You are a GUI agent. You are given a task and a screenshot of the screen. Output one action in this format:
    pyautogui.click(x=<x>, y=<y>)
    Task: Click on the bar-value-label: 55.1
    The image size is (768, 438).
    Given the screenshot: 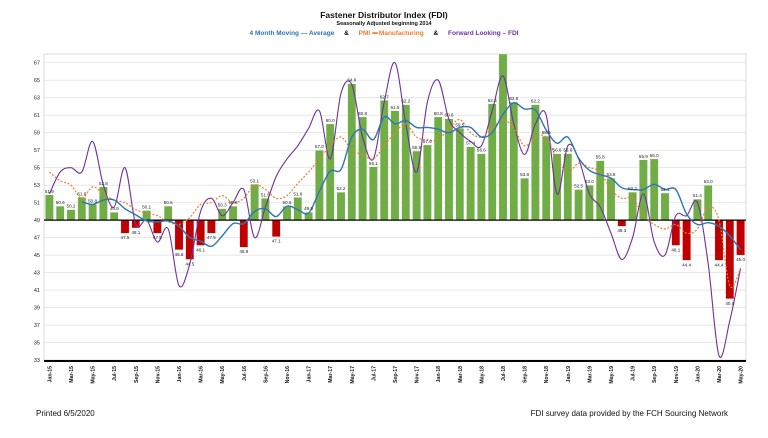 What is the action you would take?
    pyautogui.click(x=373, y=163)
    